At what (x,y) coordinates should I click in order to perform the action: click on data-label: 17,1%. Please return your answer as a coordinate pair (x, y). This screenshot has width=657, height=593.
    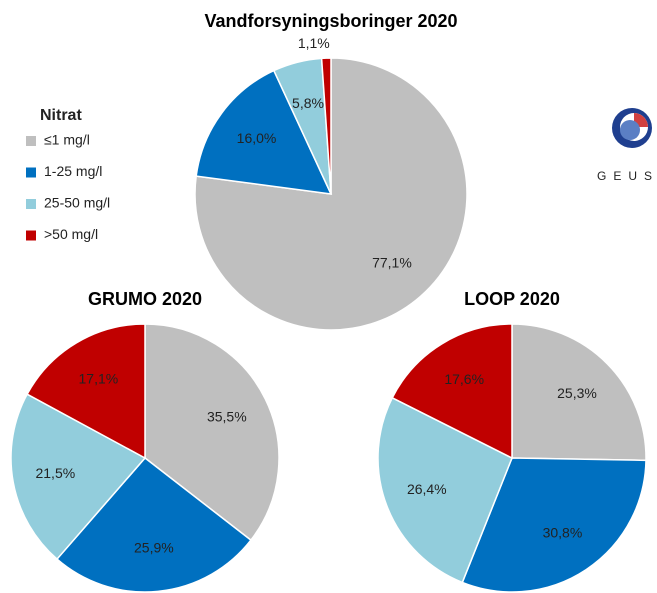
    Looking at the image, I should click on (99, 378).